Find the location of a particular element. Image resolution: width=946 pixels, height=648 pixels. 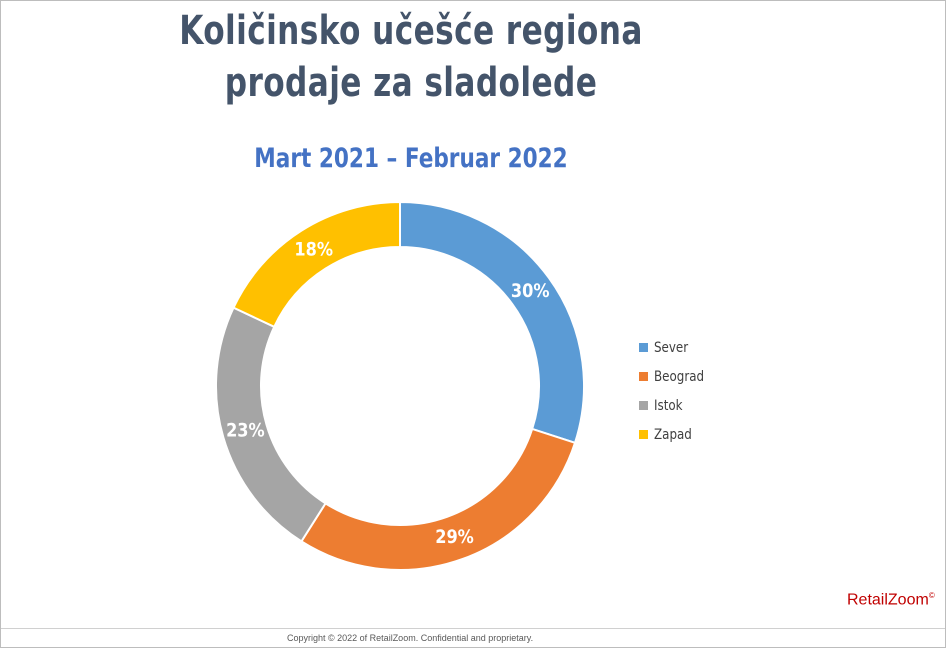

footer-divider is located at coordinates (473, 628).